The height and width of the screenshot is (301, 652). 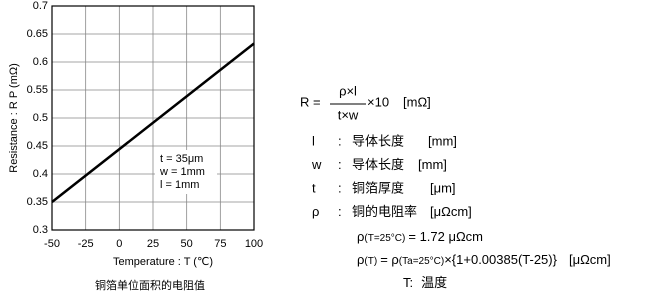 What do you see at coordinates (86, 244) in the screenshot?
I see `x-tick-label: -25` at bounding box center [86, 244].